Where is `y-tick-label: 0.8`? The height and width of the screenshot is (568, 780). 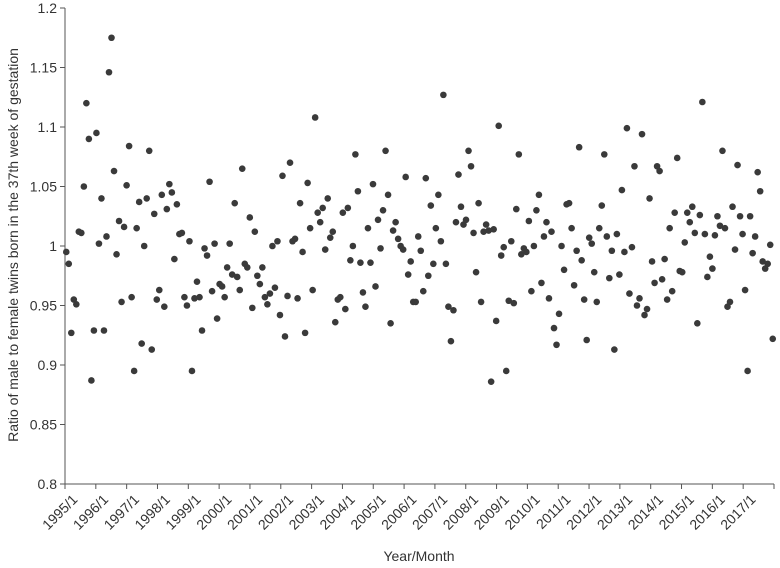 y-tick-label: 0.8 is located at coordinates (48, 484).